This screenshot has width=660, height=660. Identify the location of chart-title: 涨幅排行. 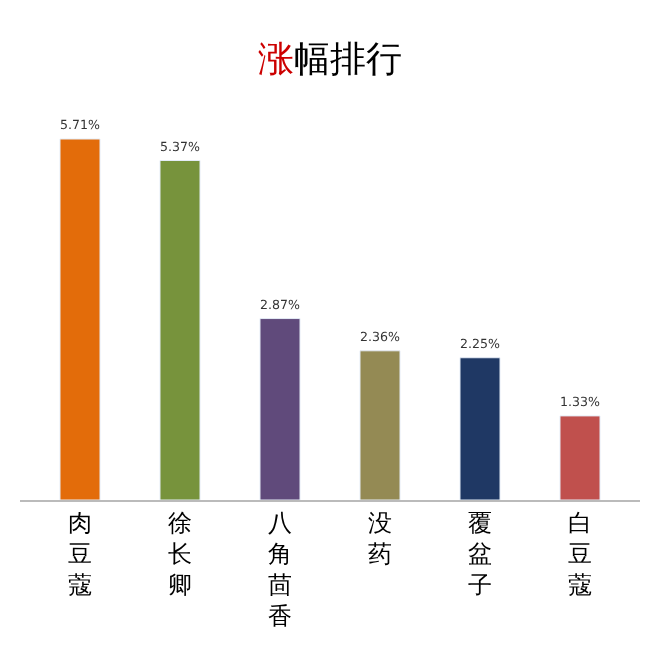
(330, 60).